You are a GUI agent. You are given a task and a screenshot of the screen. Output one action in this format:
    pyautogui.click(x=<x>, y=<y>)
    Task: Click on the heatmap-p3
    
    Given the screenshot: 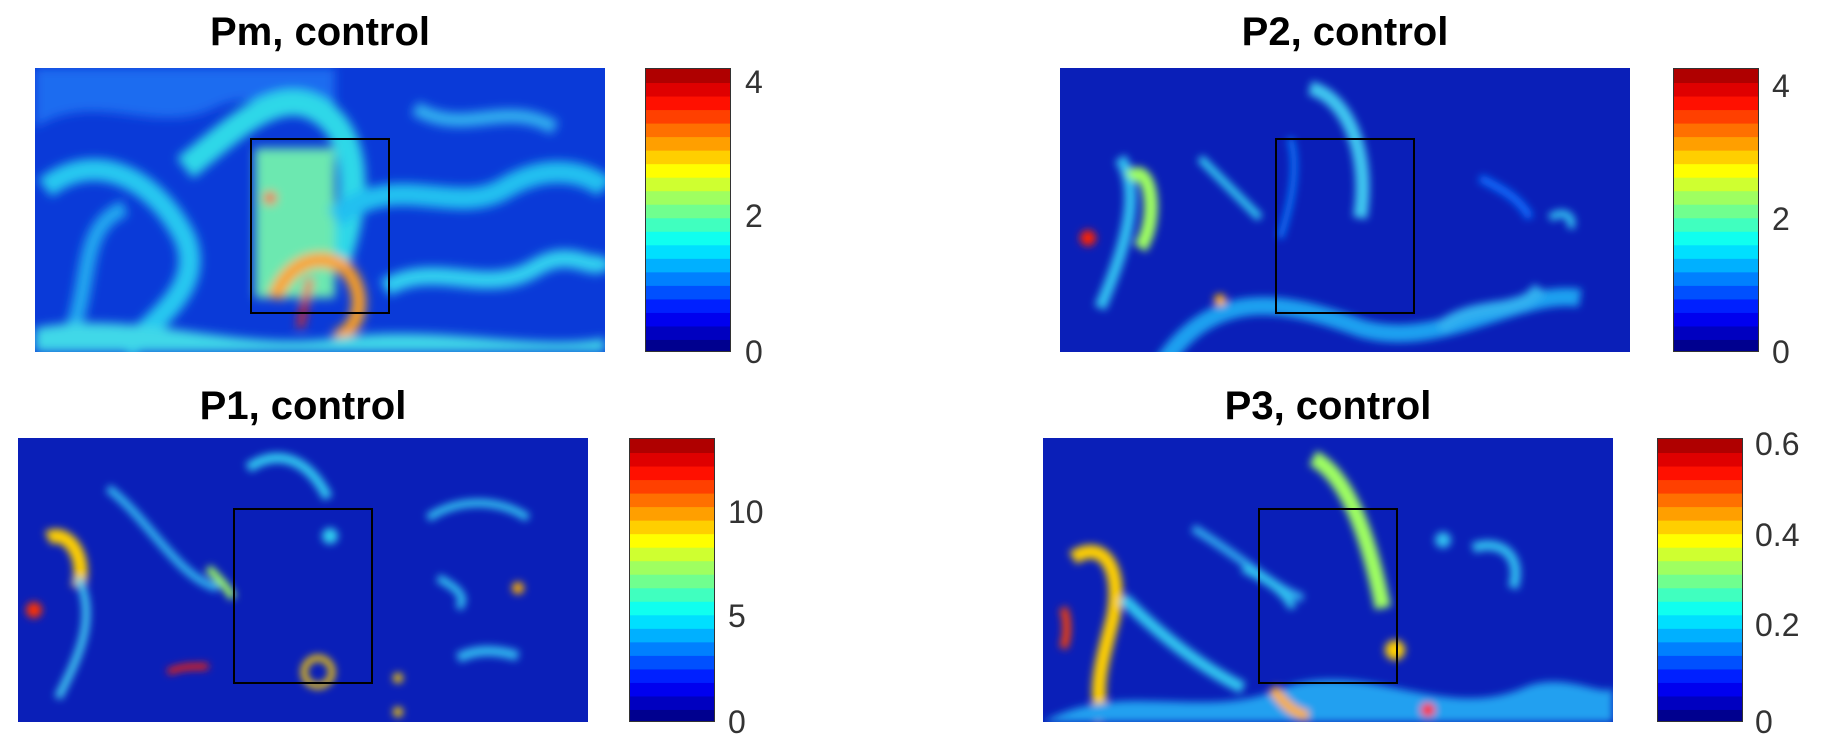 What is the action you would take?
    pyautogui.click(x=1328, y=580)
    